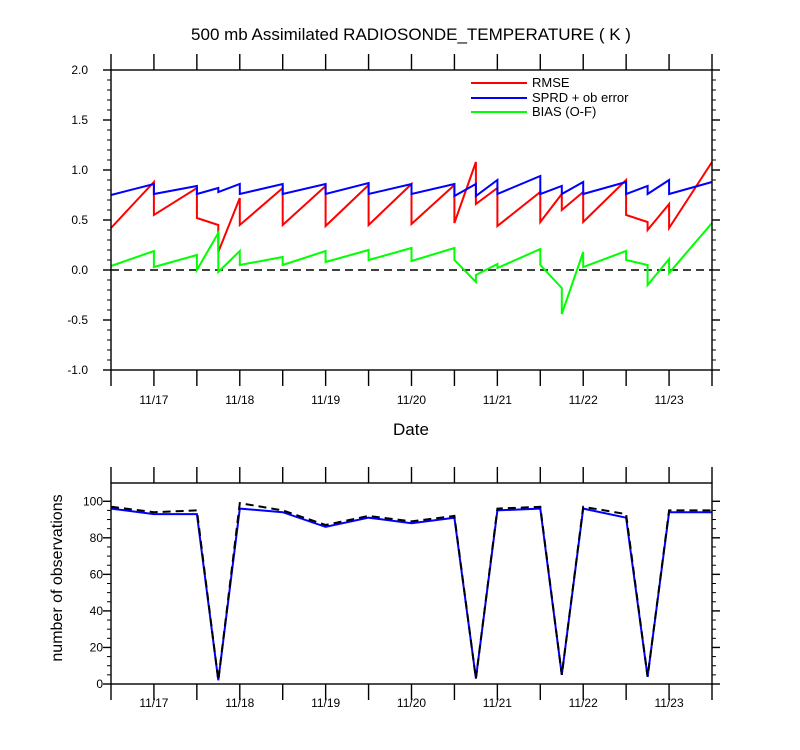 The height and width of the screenshot is (750, 800). What do you see at coordinates (97, 538) in the screenshot?
I see `y-tick-label: 80` at bounding box center [97, 538].